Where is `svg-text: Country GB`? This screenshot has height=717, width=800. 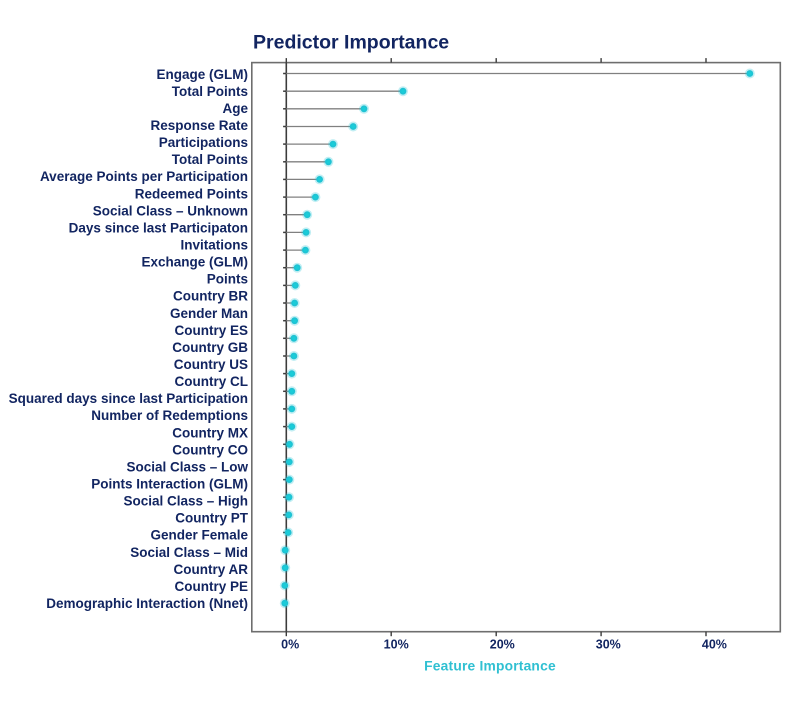 svg-text: Country GB is located at coordinates (210, 347).